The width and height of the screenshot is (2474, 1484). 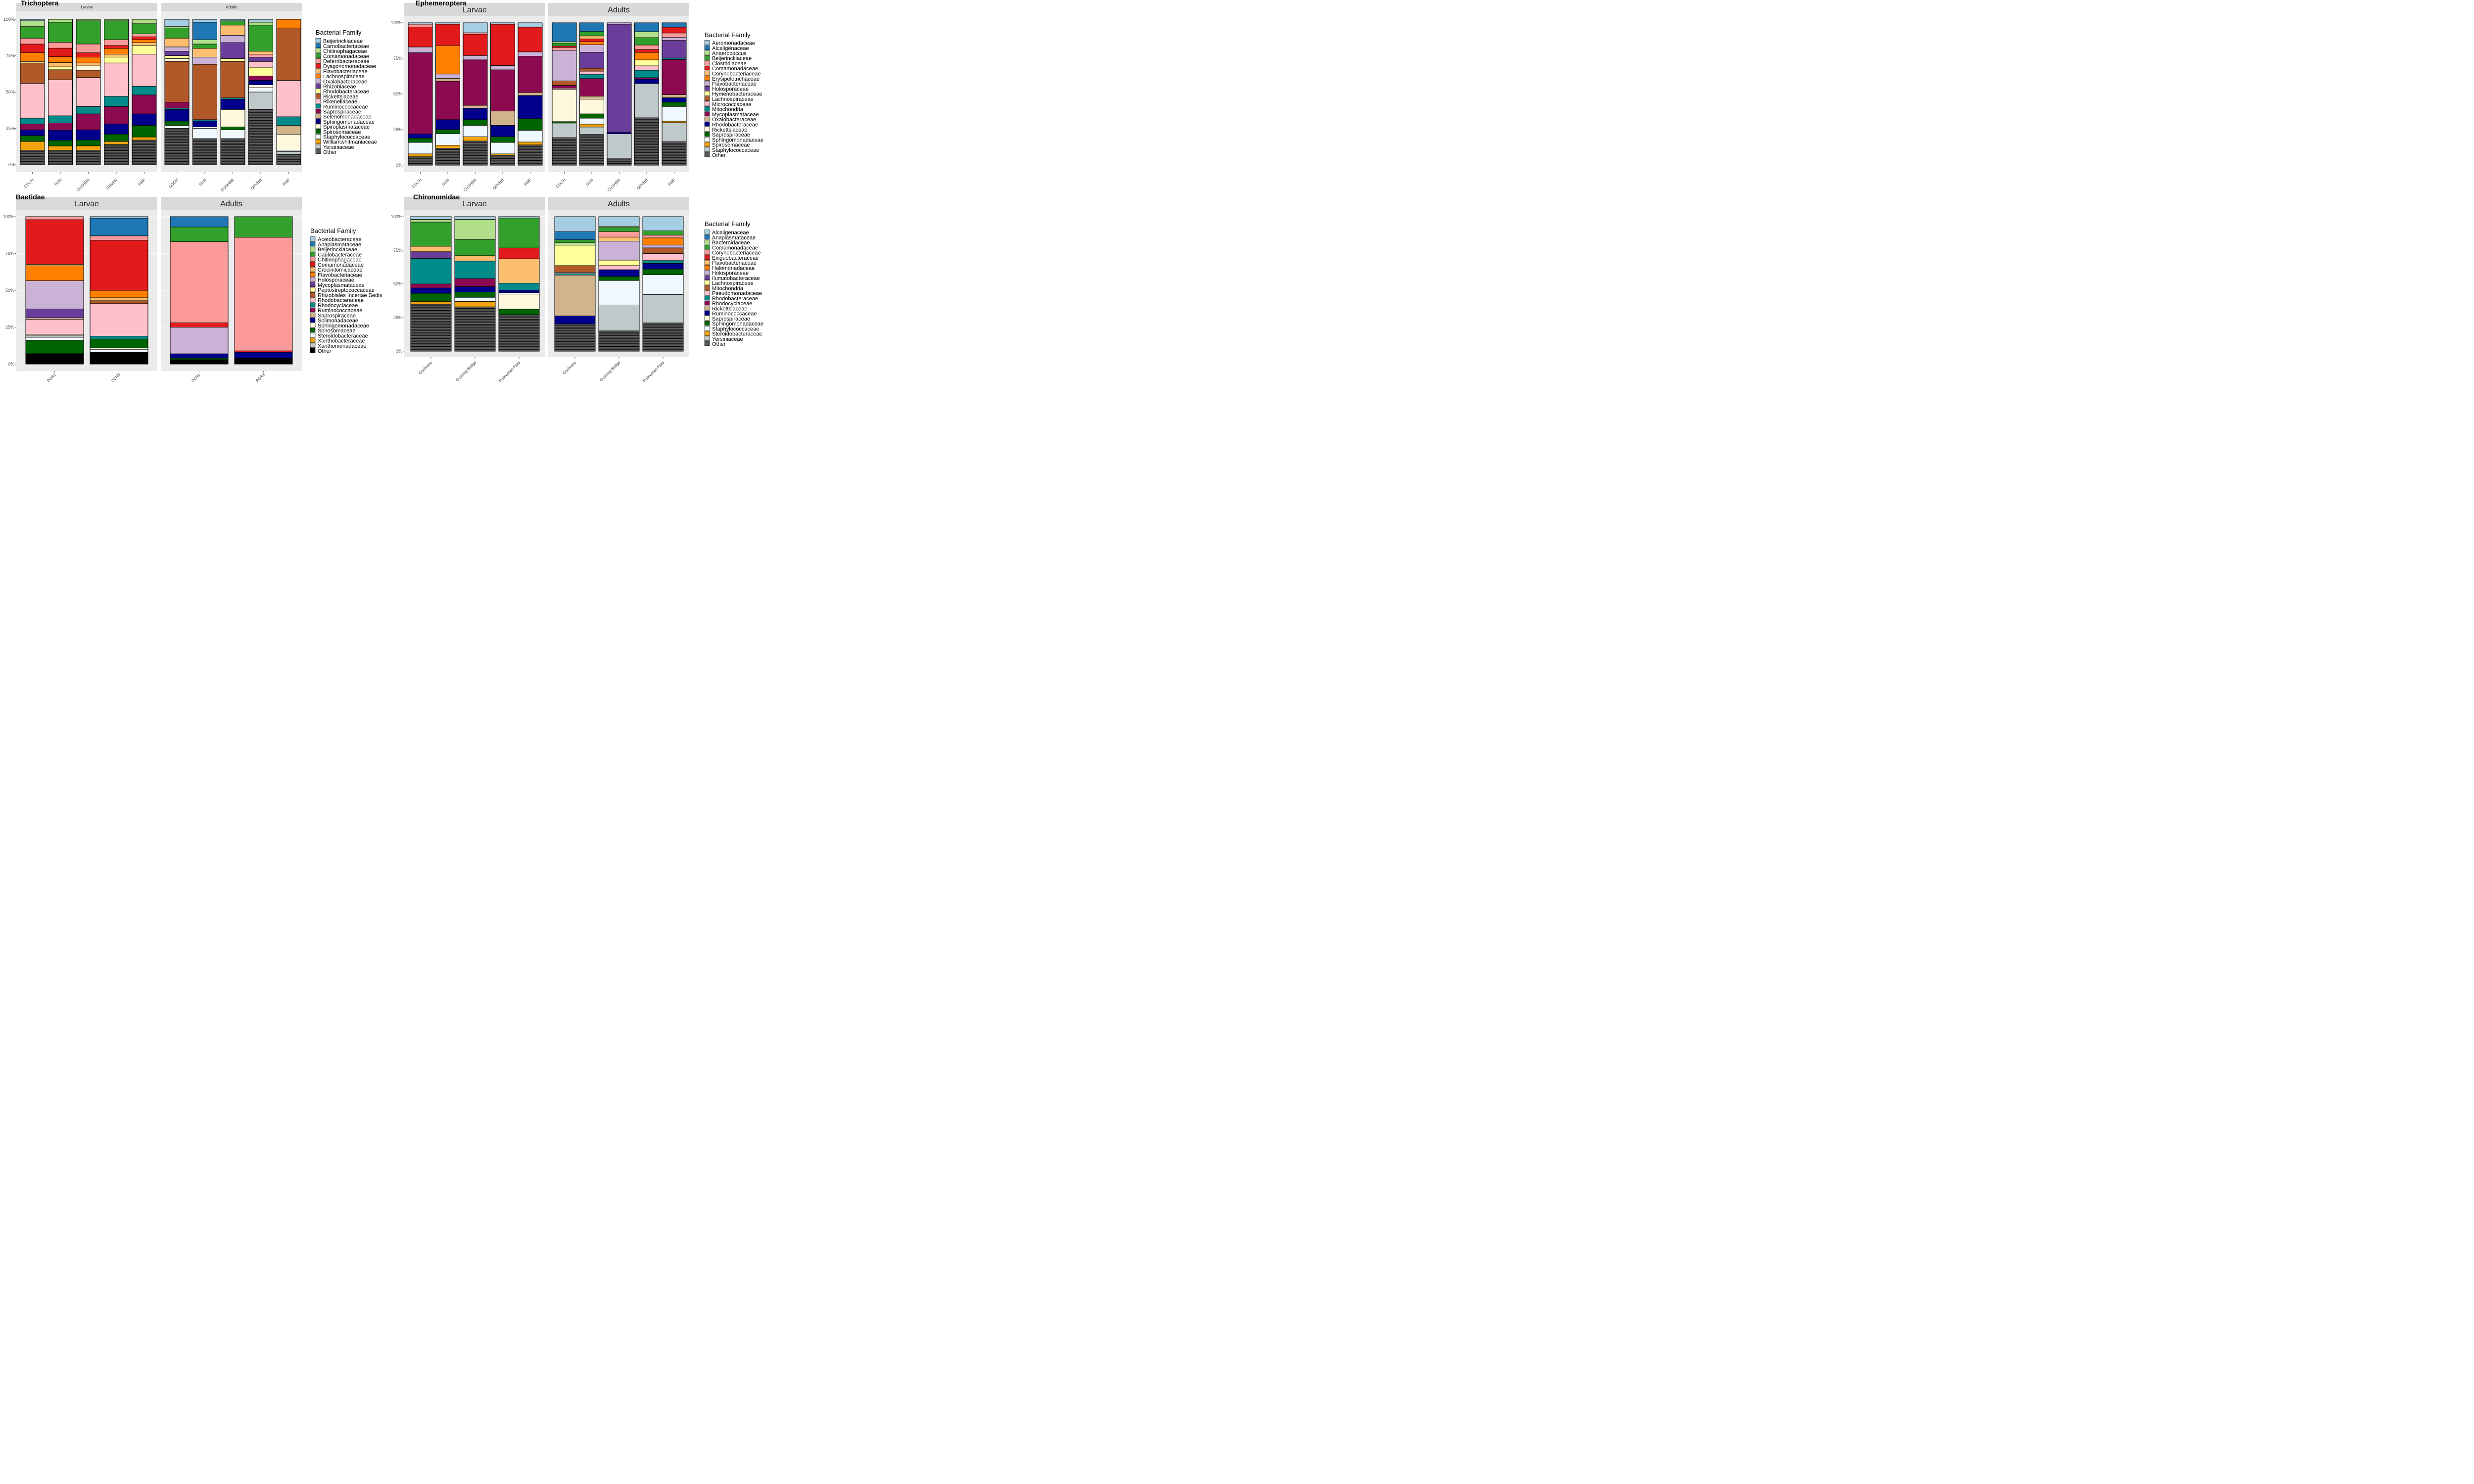 What do you see at coordinates (342, 132) in the screenshot?
I see `legend-label: Spirosomaceae` at bounding box center [342, 132].